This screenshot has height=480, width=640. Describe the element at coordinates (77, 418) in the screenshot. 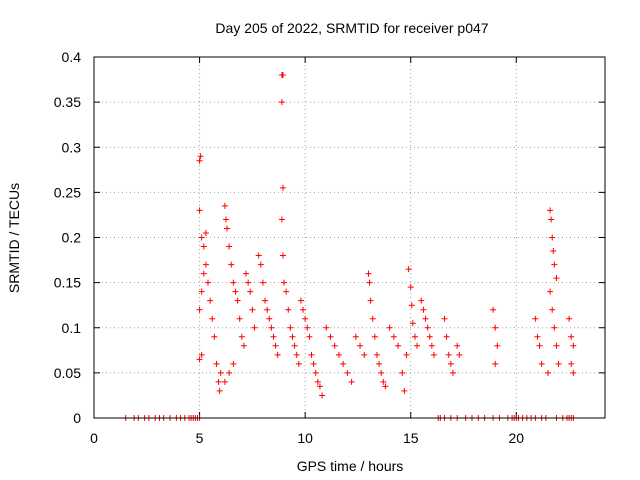

I see `y-tick-label: 0` at that location.